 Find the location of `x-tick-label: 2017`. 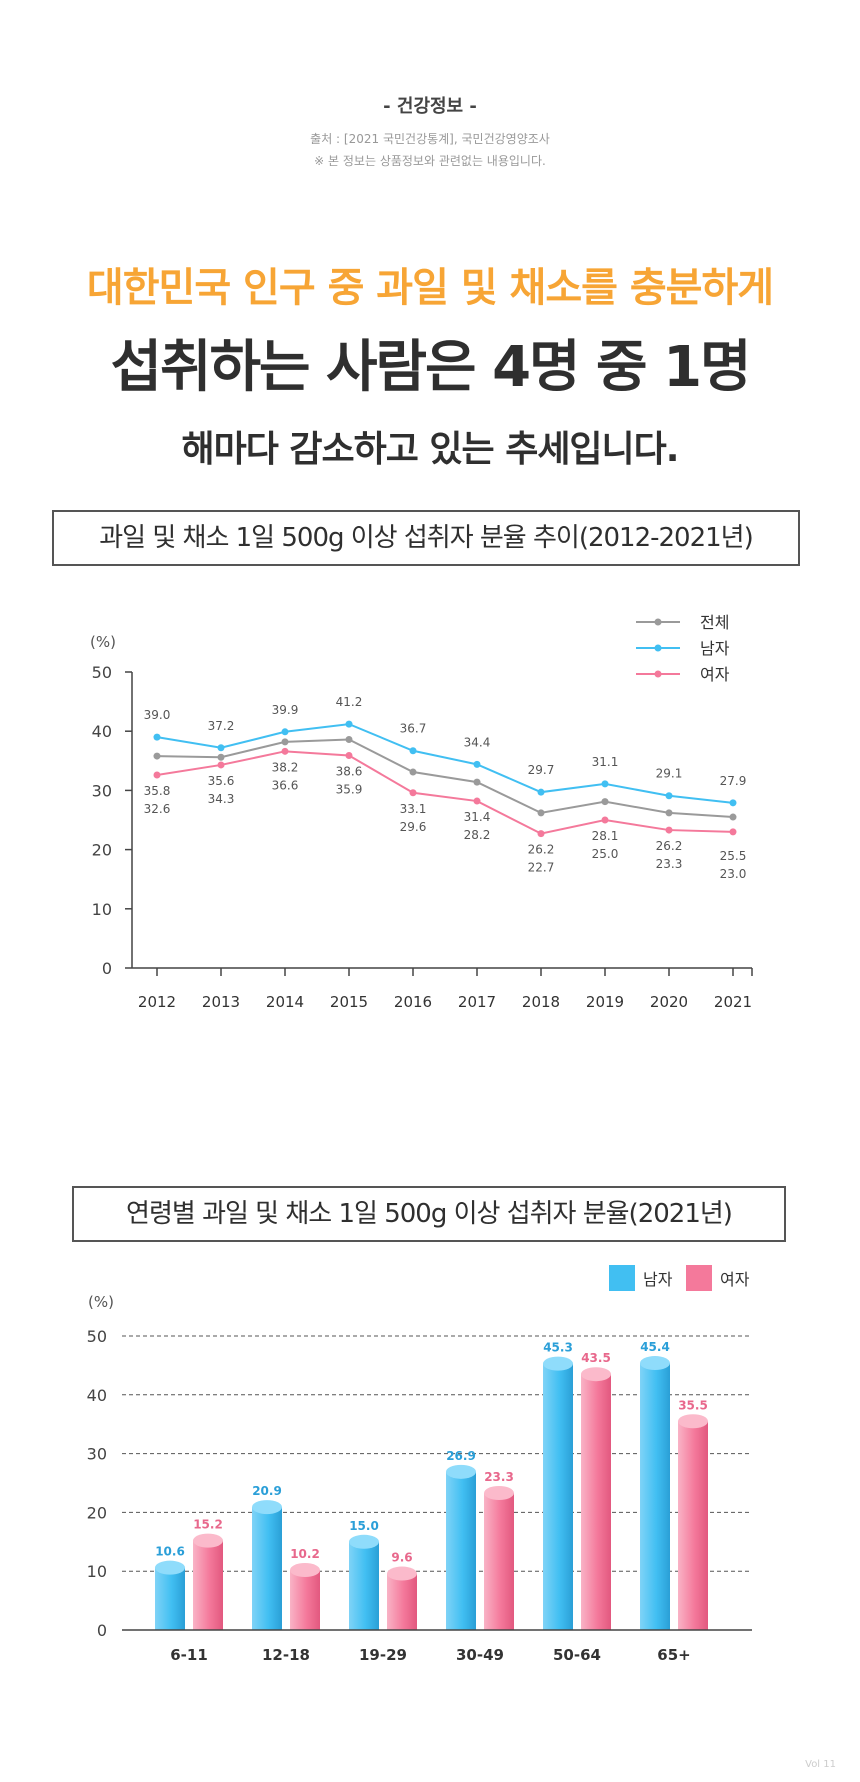

x-tick-label: 2017 is located at coordinates (477, 1002).